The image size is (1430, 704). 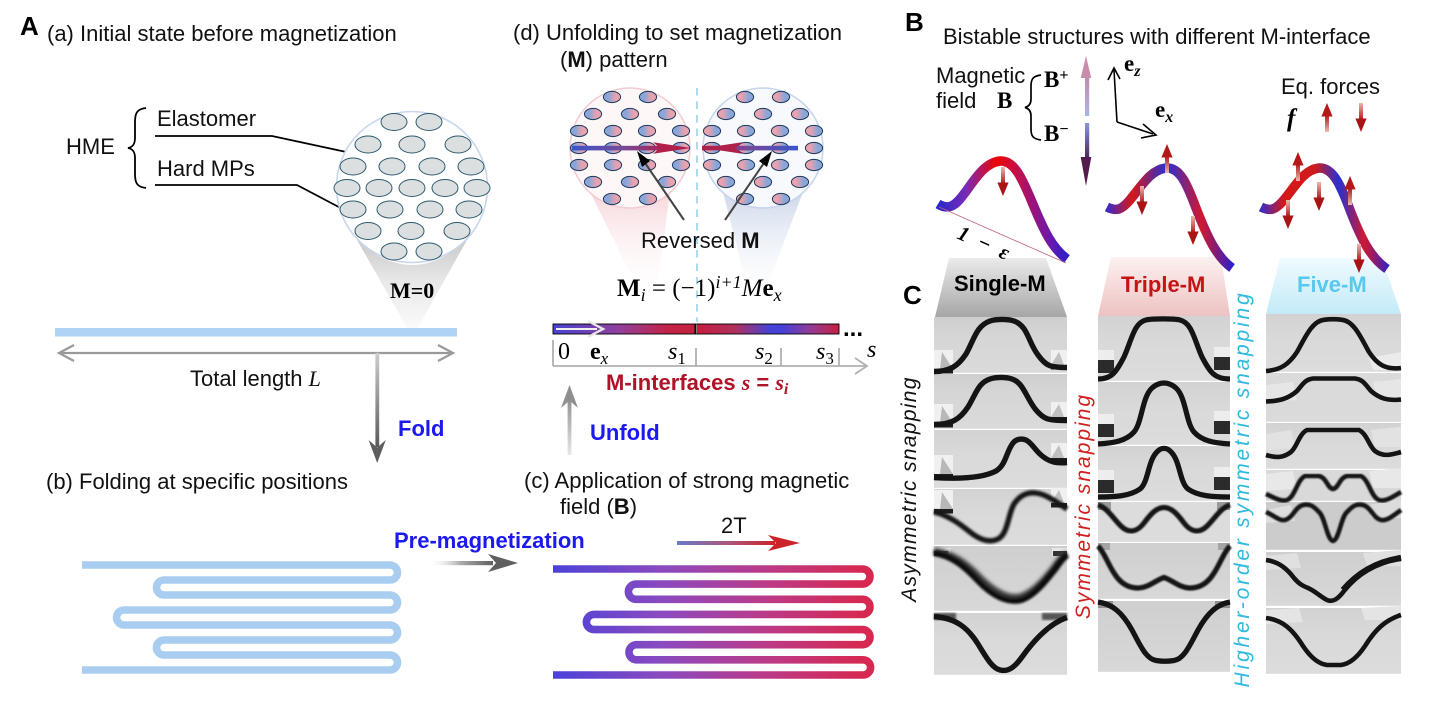 I want to click on svg-text: Hard MPs, so click(x=206, y=168).